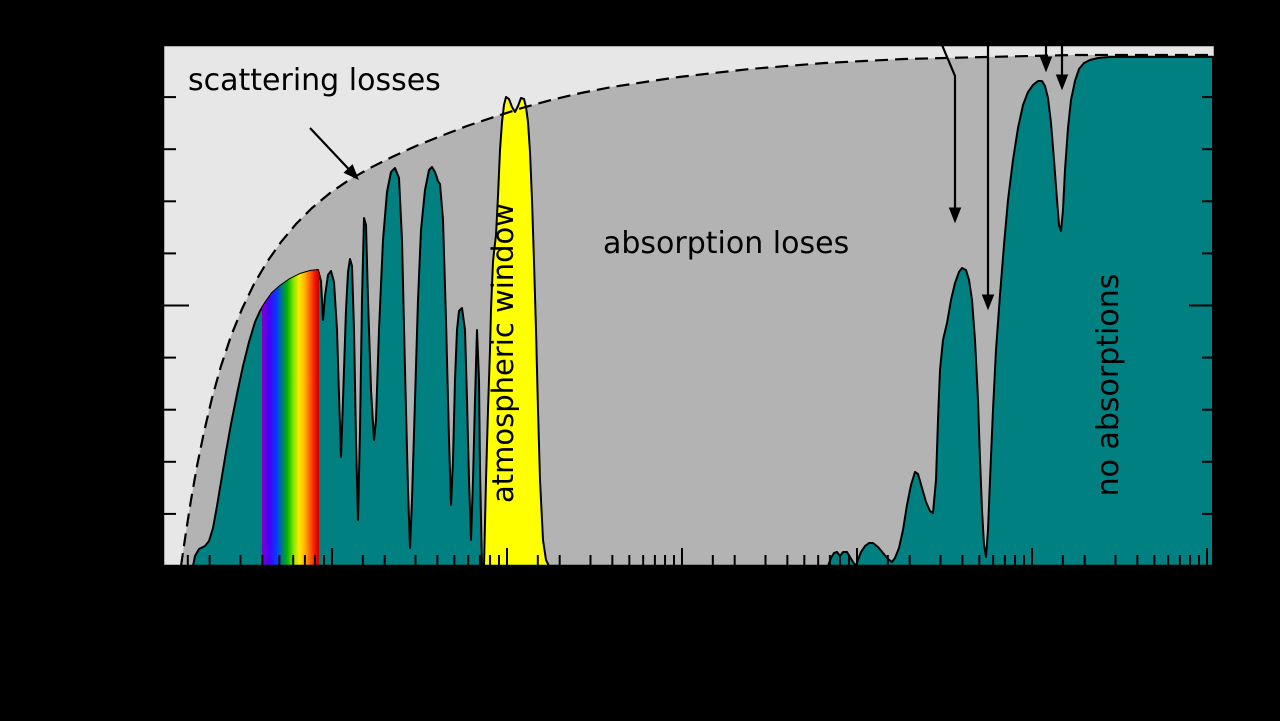  What do you see at coordinates (503, 353) in the screenshot?
I see `atmospheric-window-label: atmospheric window` at bounding box center [503, 353].